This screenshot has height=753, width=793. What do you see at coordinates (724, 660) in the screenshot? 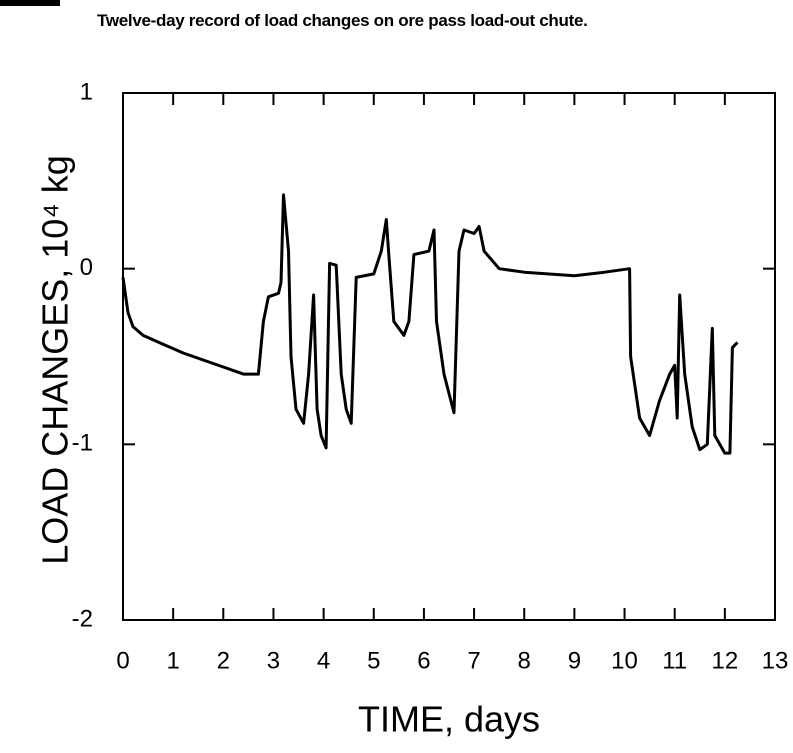
I see `x-tick-label: 12` at bounding box center [724, 660].